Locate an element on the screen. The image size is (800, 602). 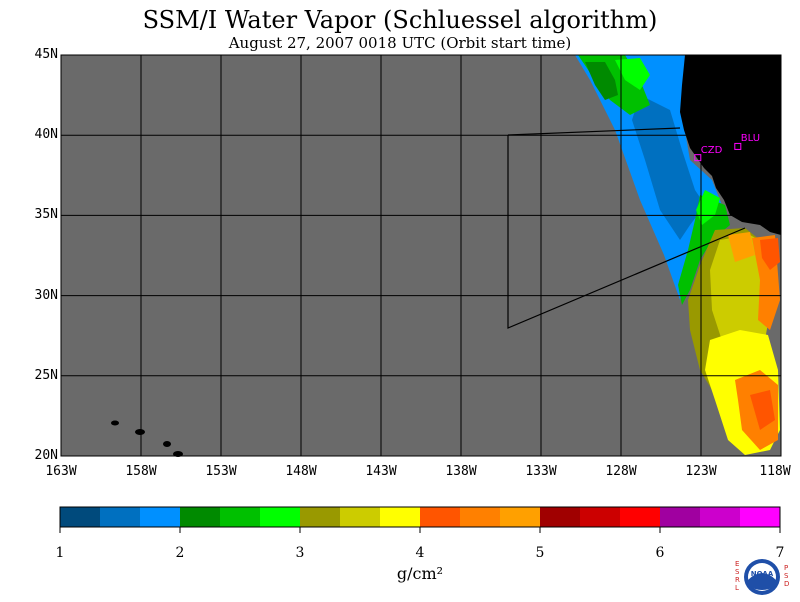
lon-tick-label: 138W is located at coordinates (461, 471).